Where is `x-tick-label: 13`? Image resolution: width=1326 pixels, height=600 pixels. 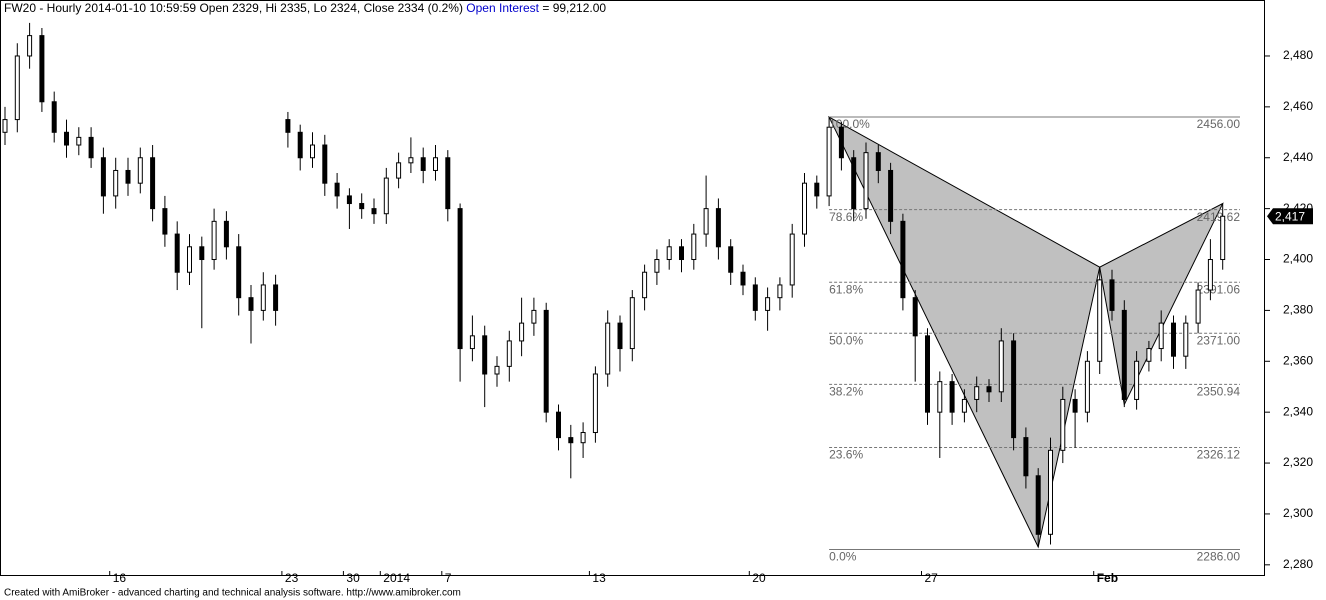 x-tick-label: 13 is located at coordinates (599, 578).